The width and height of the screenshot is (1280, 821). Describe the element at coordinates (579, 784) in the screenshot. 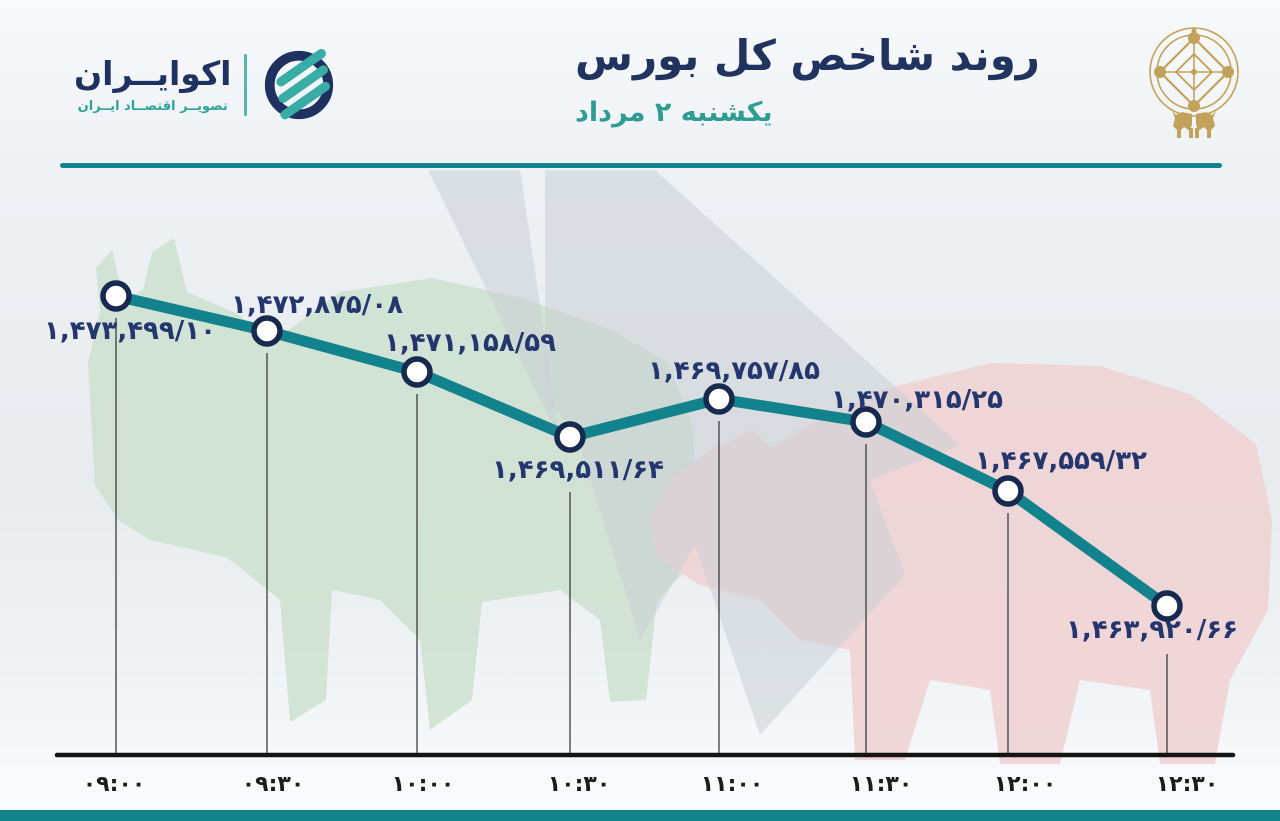

I see `x-axis-tick-label: ۱۰:۳۰` at that location.